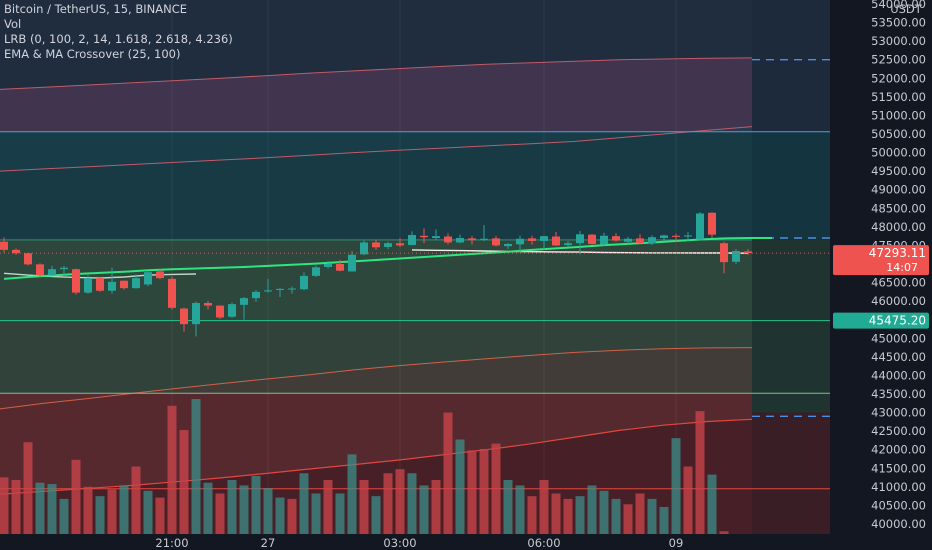 This screenshot has height=550, width=932. Describe the element at coordinates (92, 54) in the screenshot. I see `legend-ema-ma: EMA & MA Crossover (25, 100)` at that location.